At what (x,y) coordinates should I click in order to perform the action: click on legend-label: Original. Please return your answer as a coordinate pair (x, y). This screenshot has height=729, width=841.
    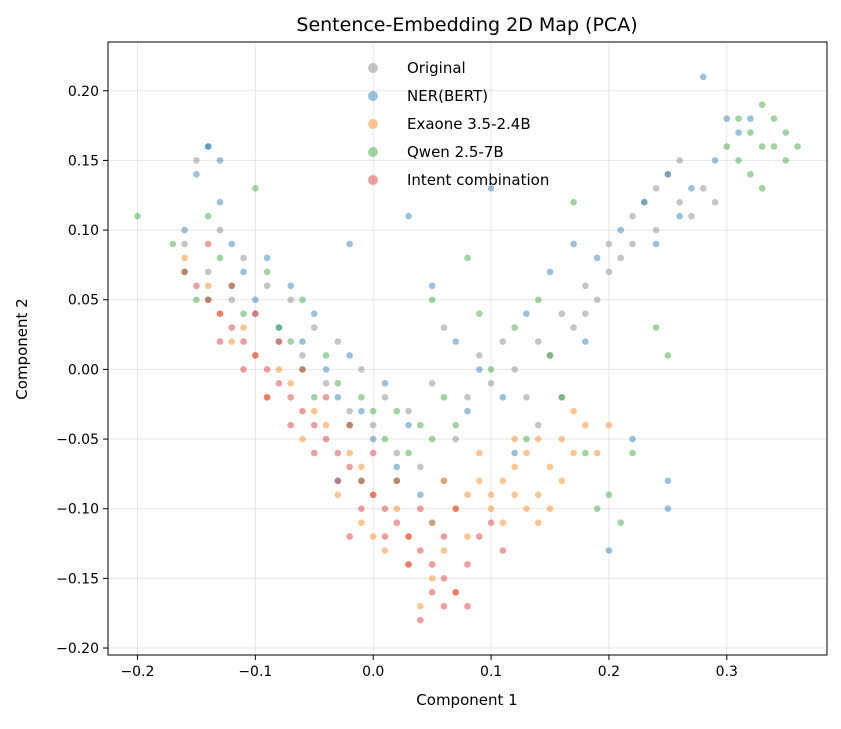
    Looking at the image, I should click on (436, 68).